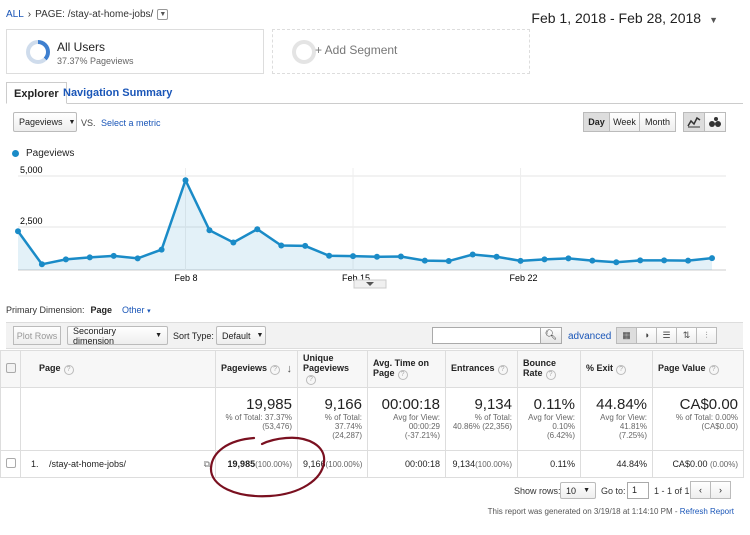  Describe the element at coordinates (424, 426) in the screenshot. I see `total-note: 00:00:29` at that location.